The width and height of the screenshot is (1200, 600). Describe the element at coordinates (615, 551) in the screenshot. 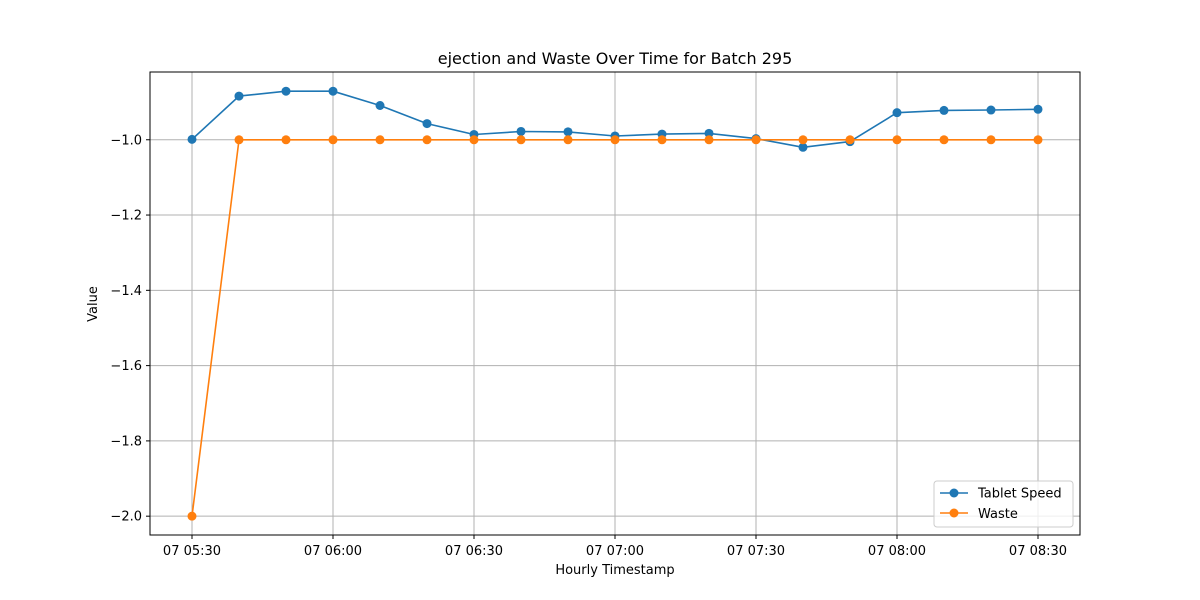

I see `x-tick-label: 07 07:00` at that location.